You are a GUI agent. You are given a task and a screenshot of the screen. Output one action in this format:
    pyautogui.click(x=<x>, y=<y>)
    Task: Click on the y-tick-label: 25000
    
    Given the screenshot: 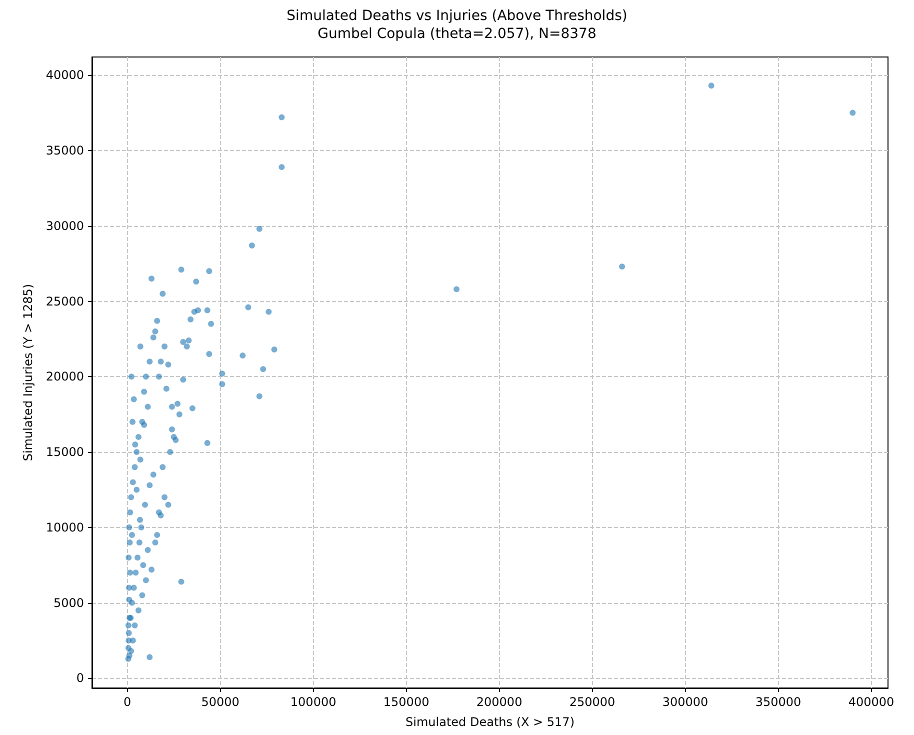 What is the action you would take?
    pyautogui.click(x=65, y=301)
    